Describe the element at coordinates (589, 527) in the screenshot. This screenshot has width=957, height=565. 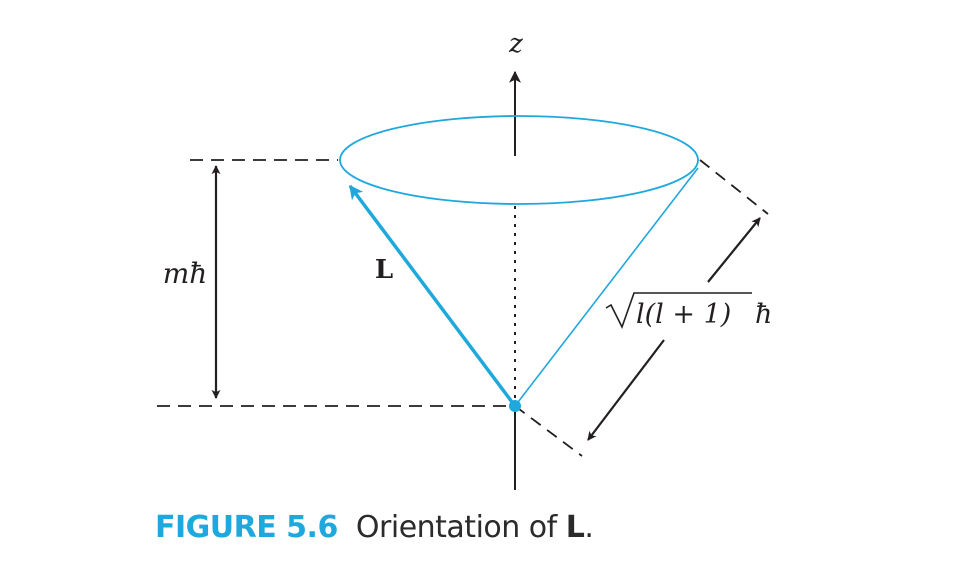
I see `caption-period: .` at that location.